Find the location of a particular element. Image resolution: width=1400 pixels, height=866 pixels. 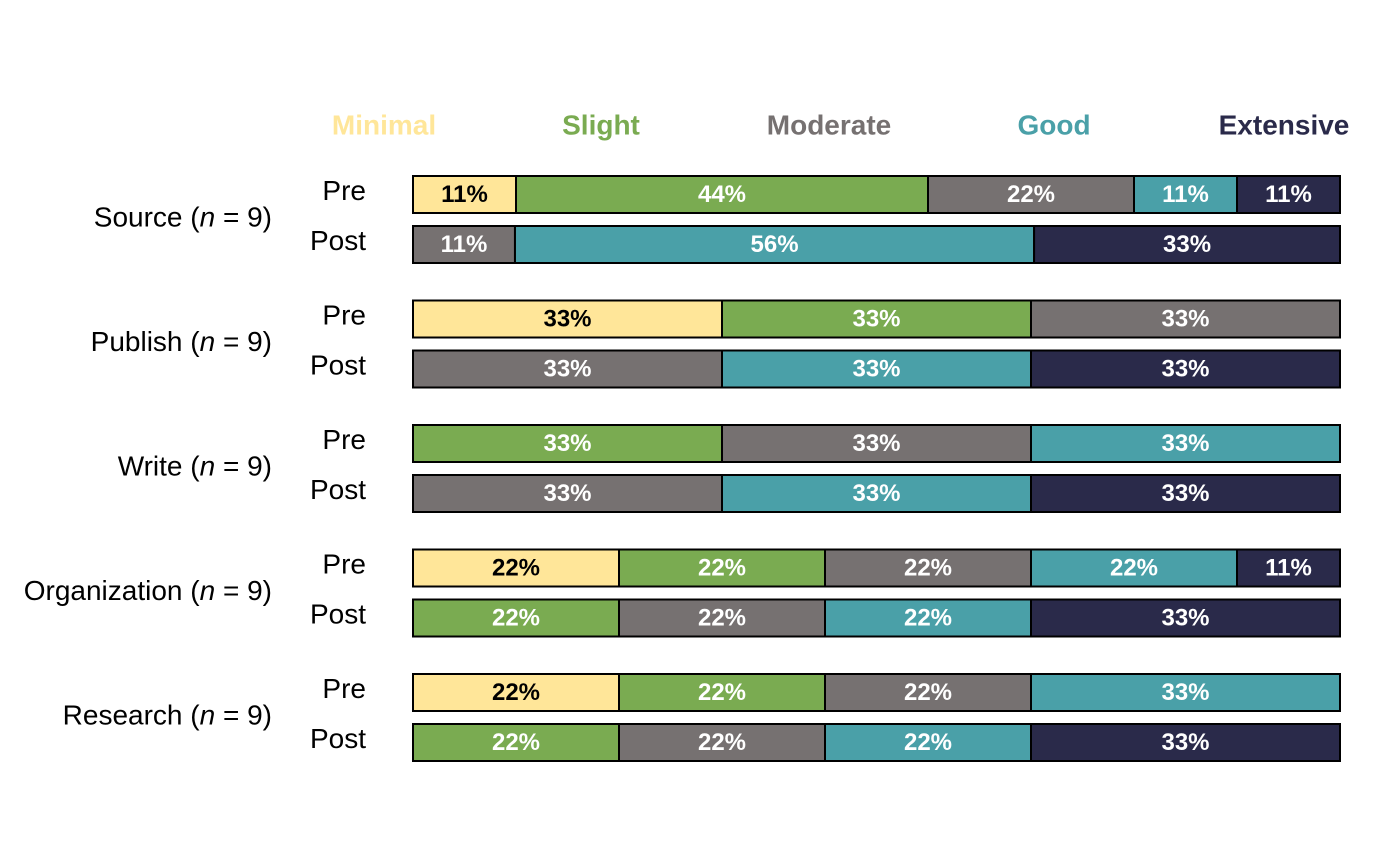

legend-item-slight: Slight is located at coordinates (601, 124).